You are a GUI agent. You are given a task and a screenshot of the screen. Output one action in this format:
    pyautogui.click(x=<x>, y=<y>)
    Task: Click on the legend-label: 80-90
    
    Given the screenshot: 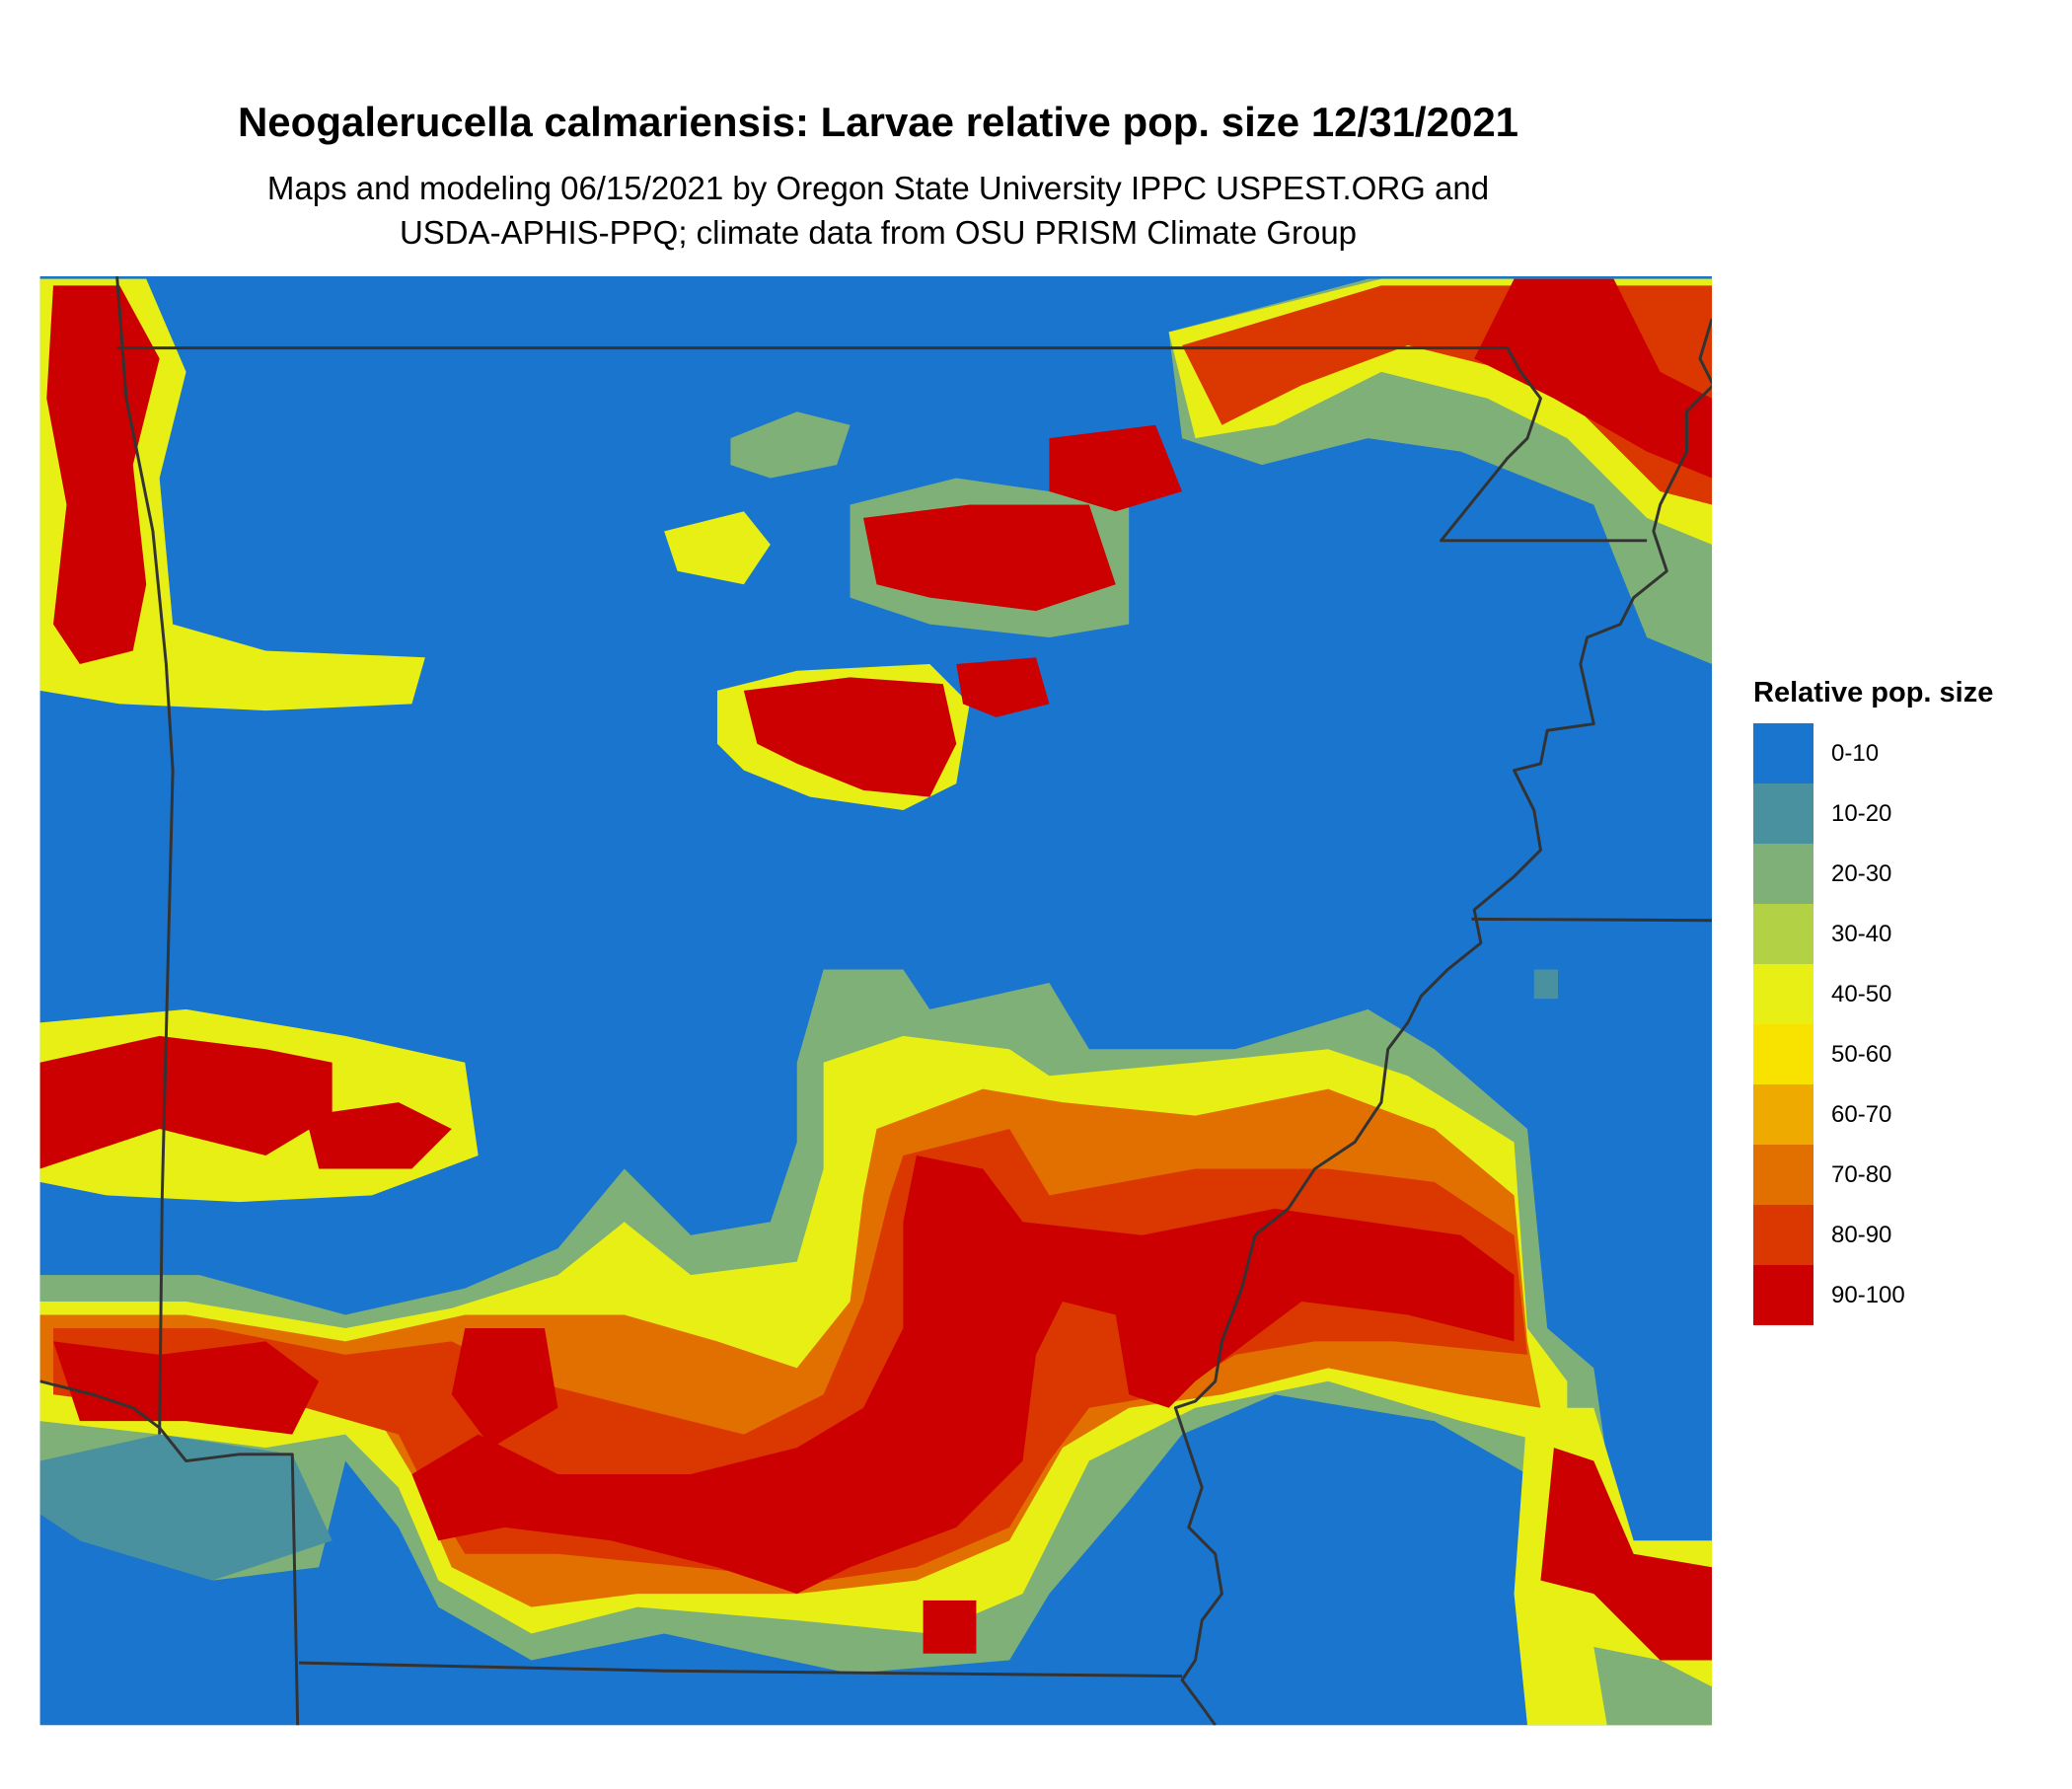 What is the action you would take?
    pyautogui.click(x=1862, y=1234)
    